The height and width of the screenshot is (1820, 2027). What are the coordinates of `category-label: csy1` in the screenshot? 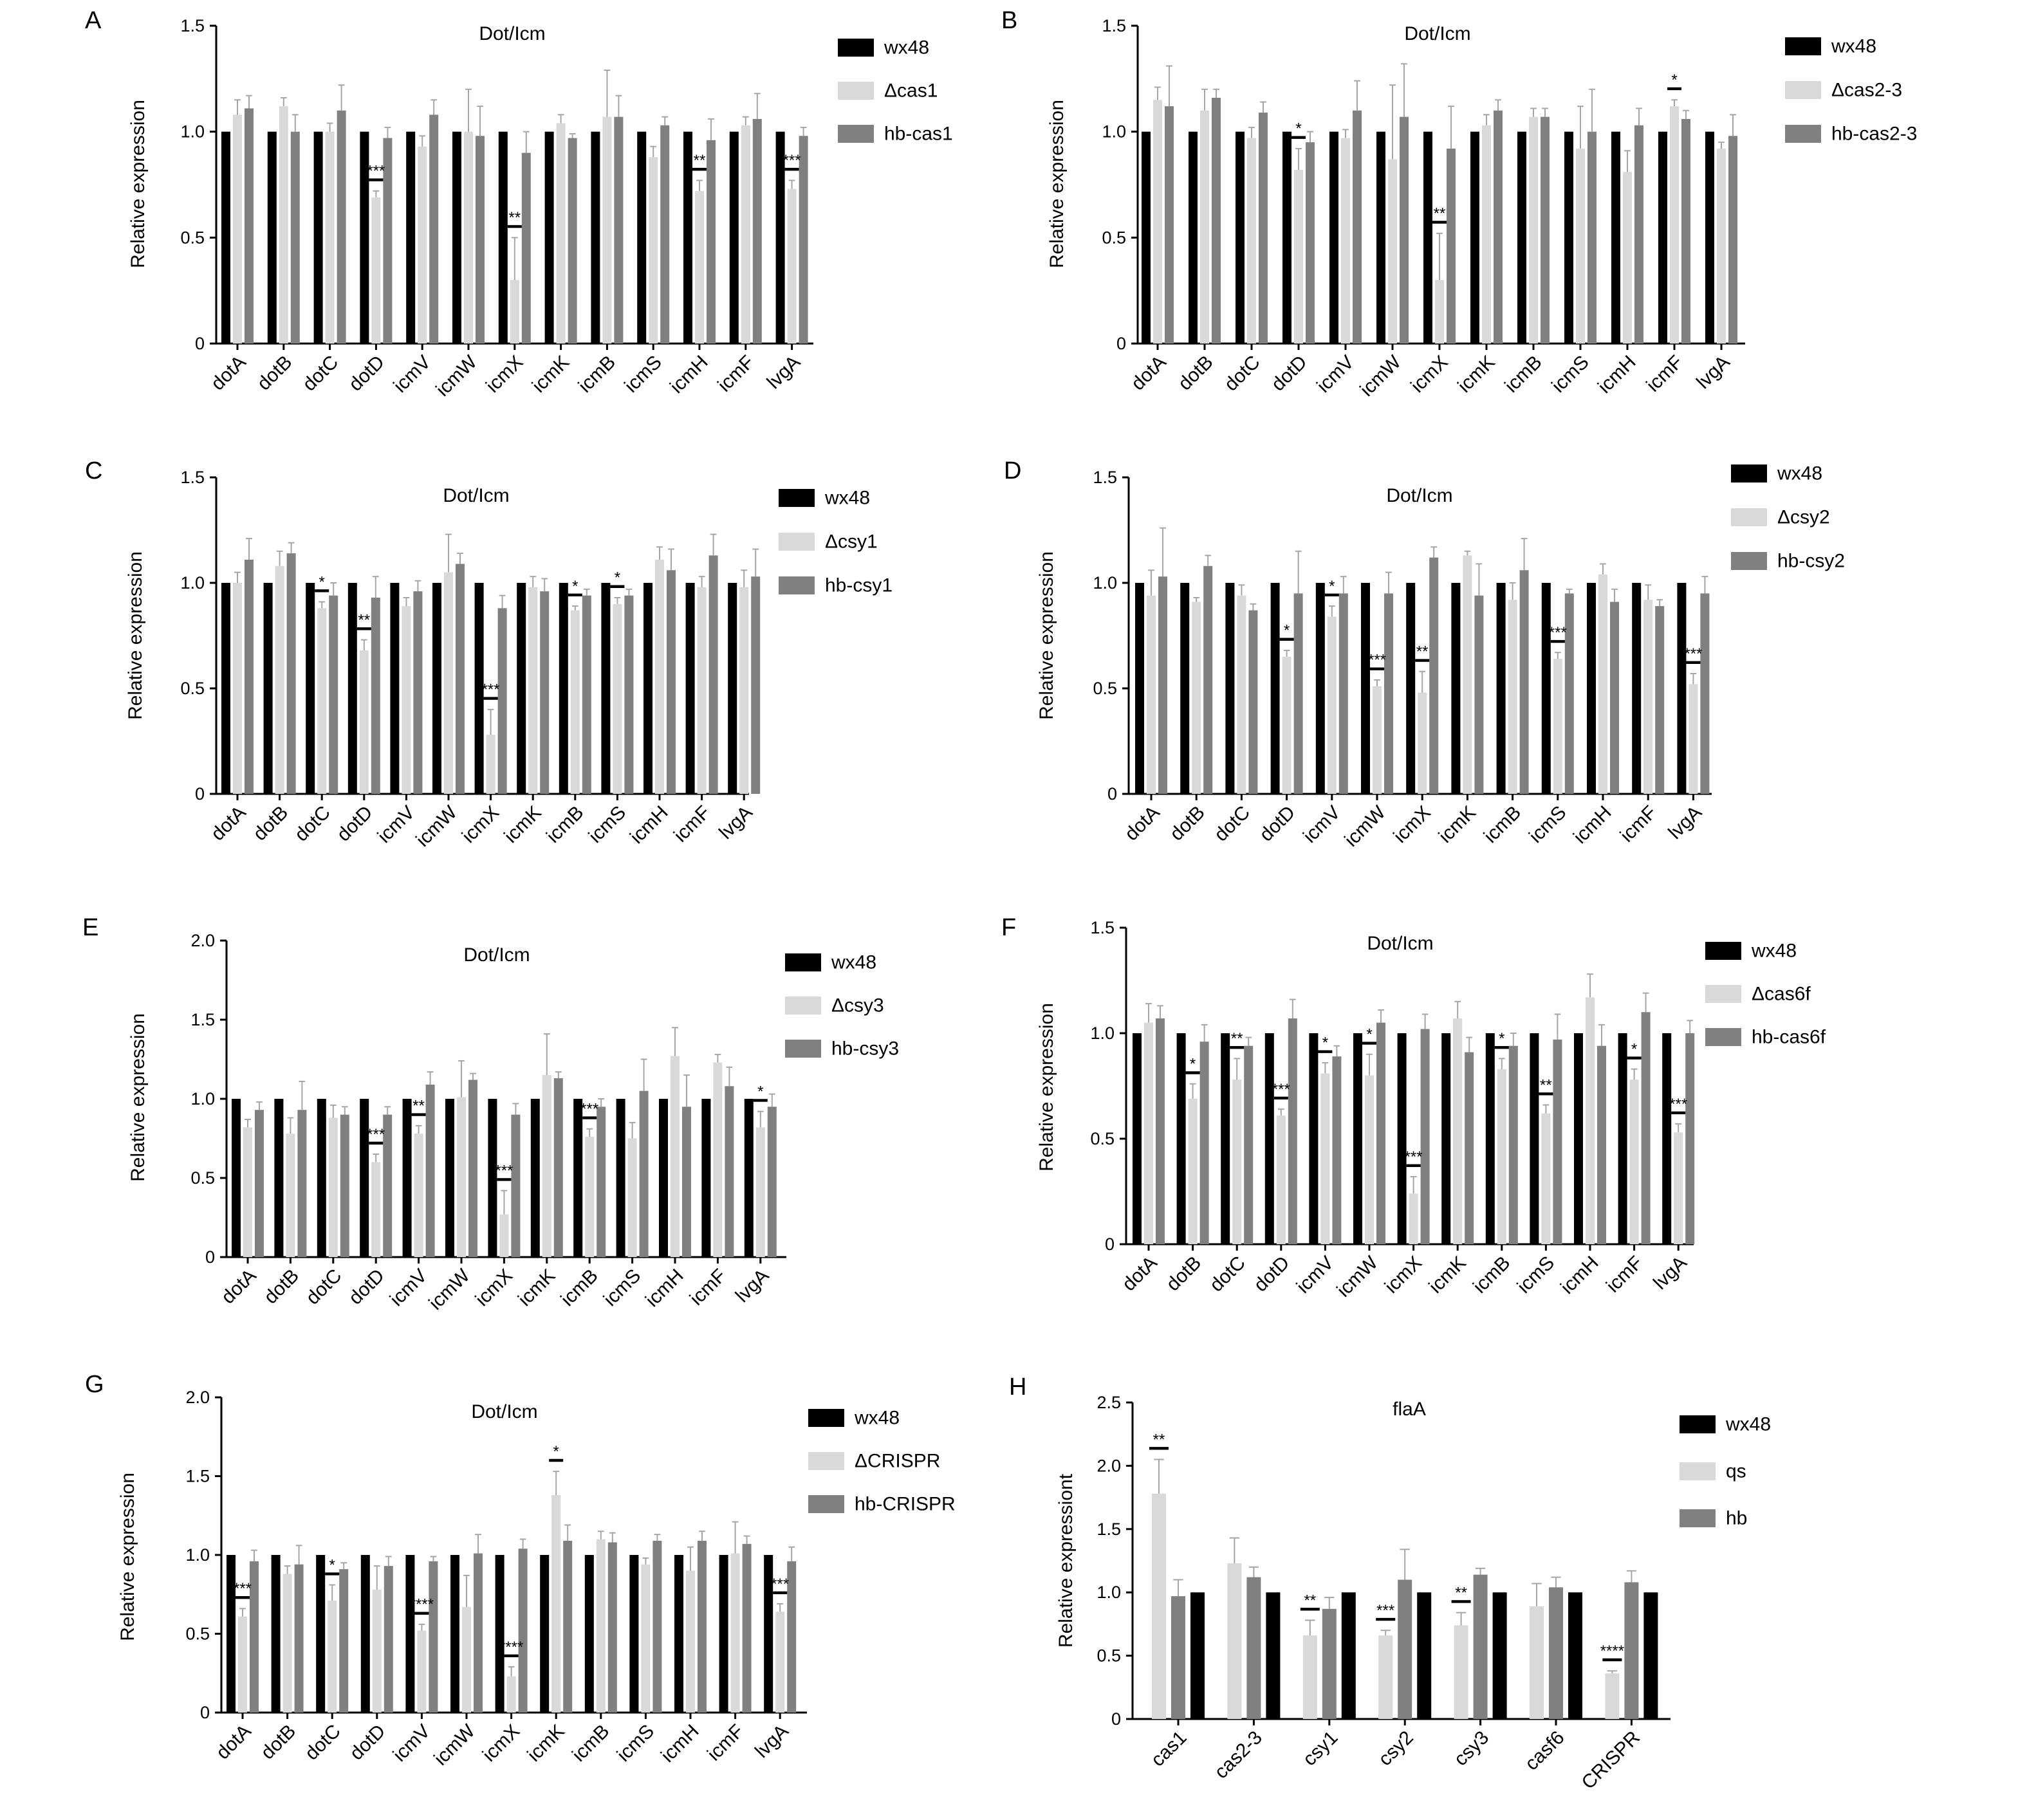 It's located at (1320, 1749).